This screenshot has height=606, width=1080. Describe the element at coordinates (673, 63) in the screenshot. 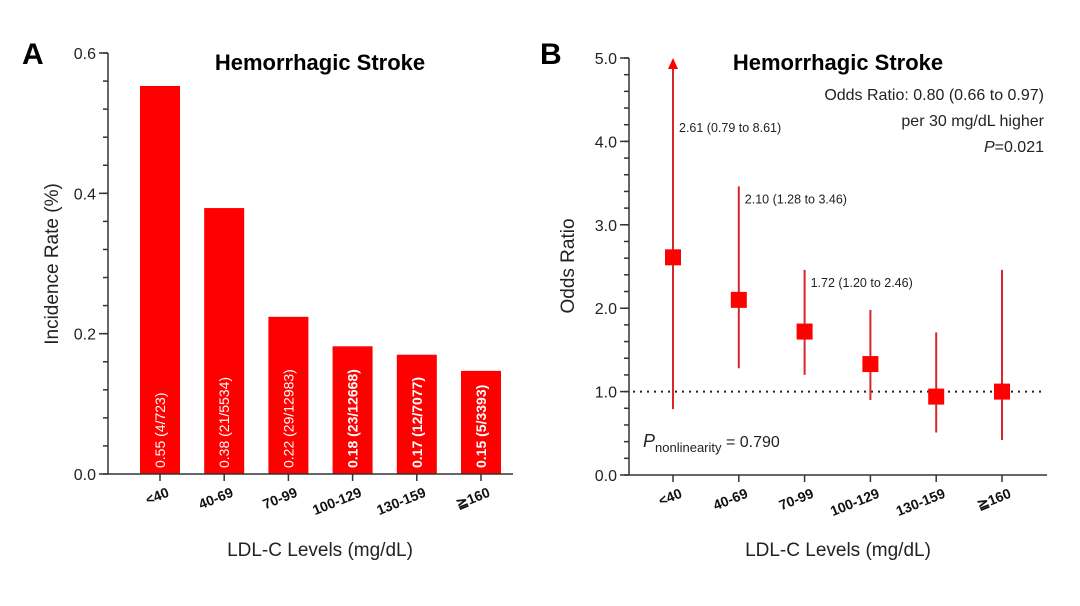

I see `truncation-arrow-icon` at that location.